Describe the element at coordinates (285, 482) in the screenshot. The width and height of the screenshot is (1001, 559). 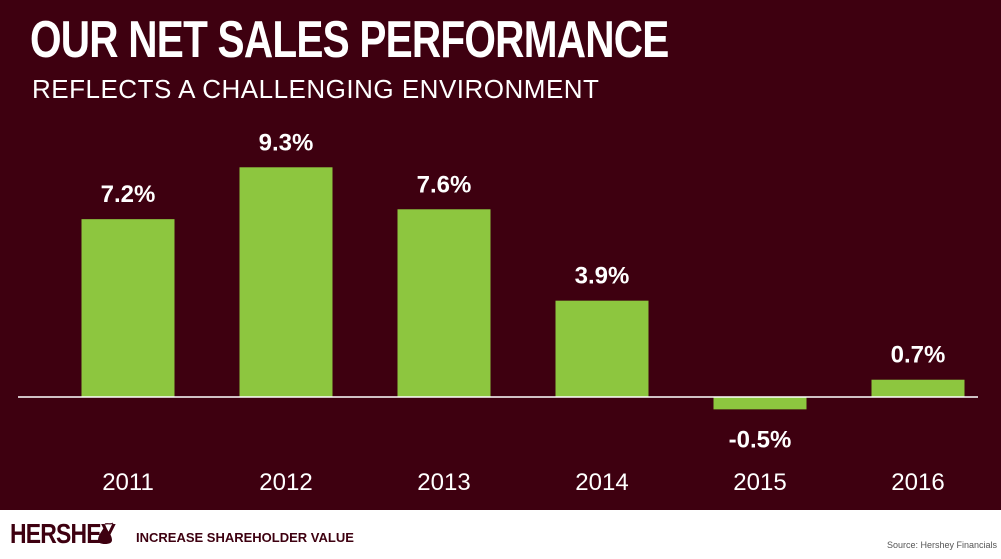
I see `category-label-2012: 2012` at that location.